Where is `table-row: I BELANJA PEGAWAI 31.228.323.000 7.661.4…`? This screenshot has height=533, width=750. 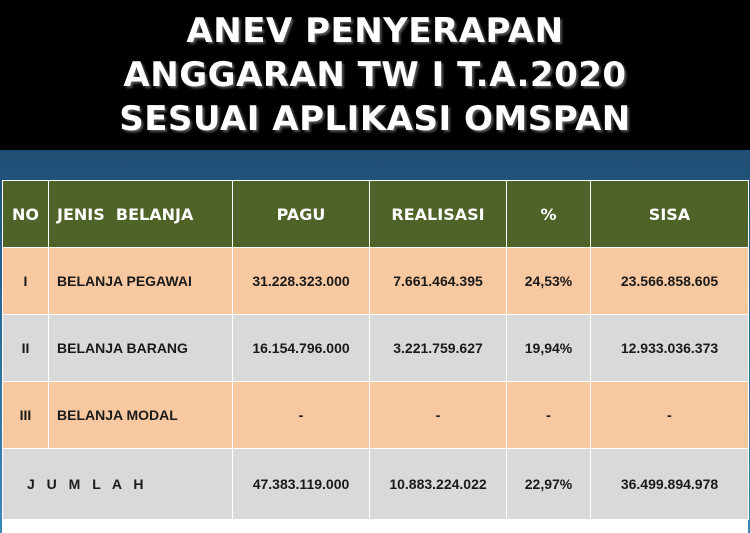
table-row: I BELANJA PEGAWAI 31.228.323.000 7.661.4… is located at coordinates (375, 281).